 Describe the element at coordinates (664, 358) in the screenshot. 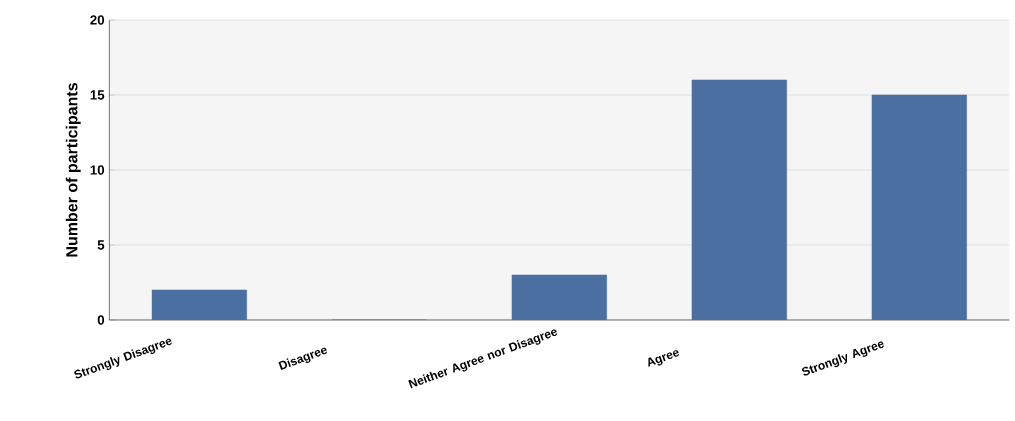

I see `x-tick-label: Agree` at that location.